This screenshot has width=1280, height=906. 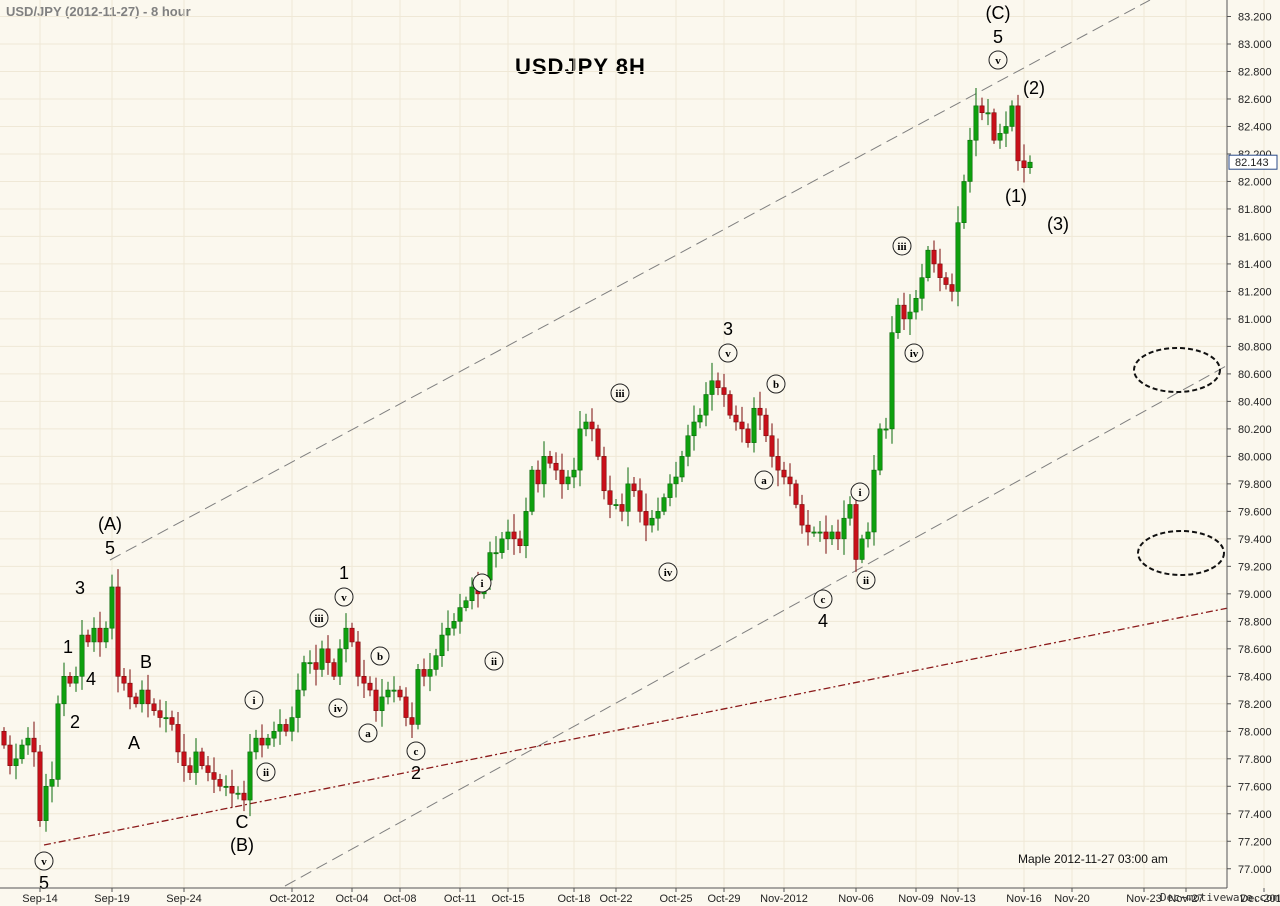 I want to click on wave-label: A, so click(x=134, y=743).